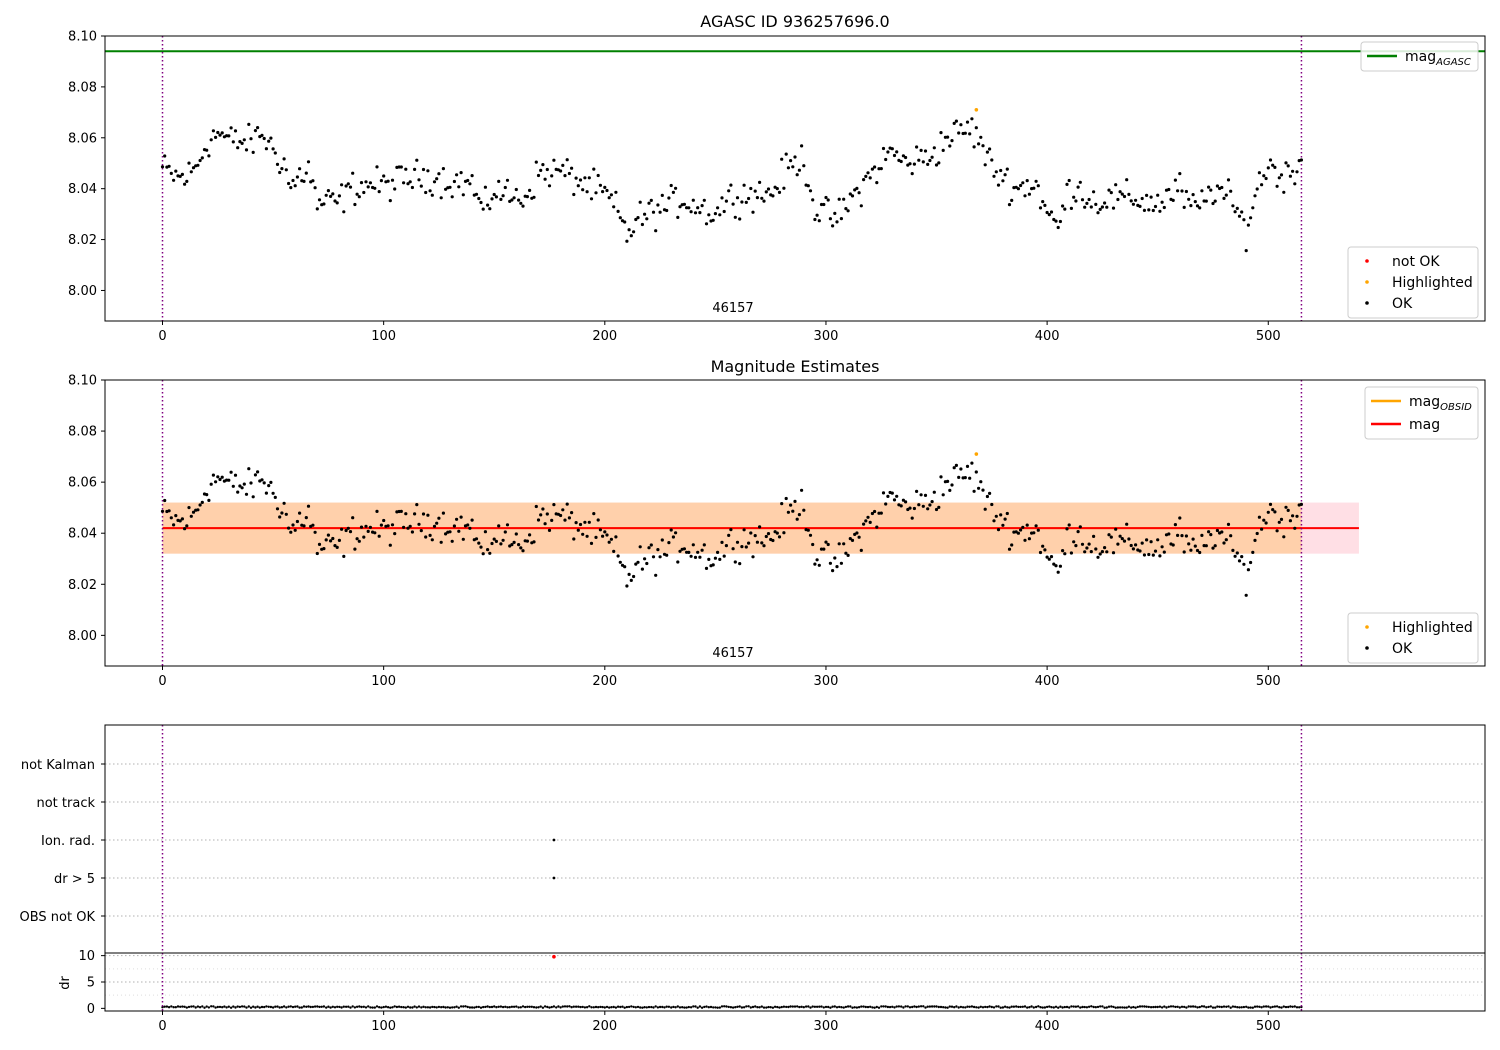 Image resolution: width=1500 pixels, height=1050 pixels. Describe the element at coordinates (68, 841) in the screenshot. I see `flag-row-label: Ion. rad.` at that location.